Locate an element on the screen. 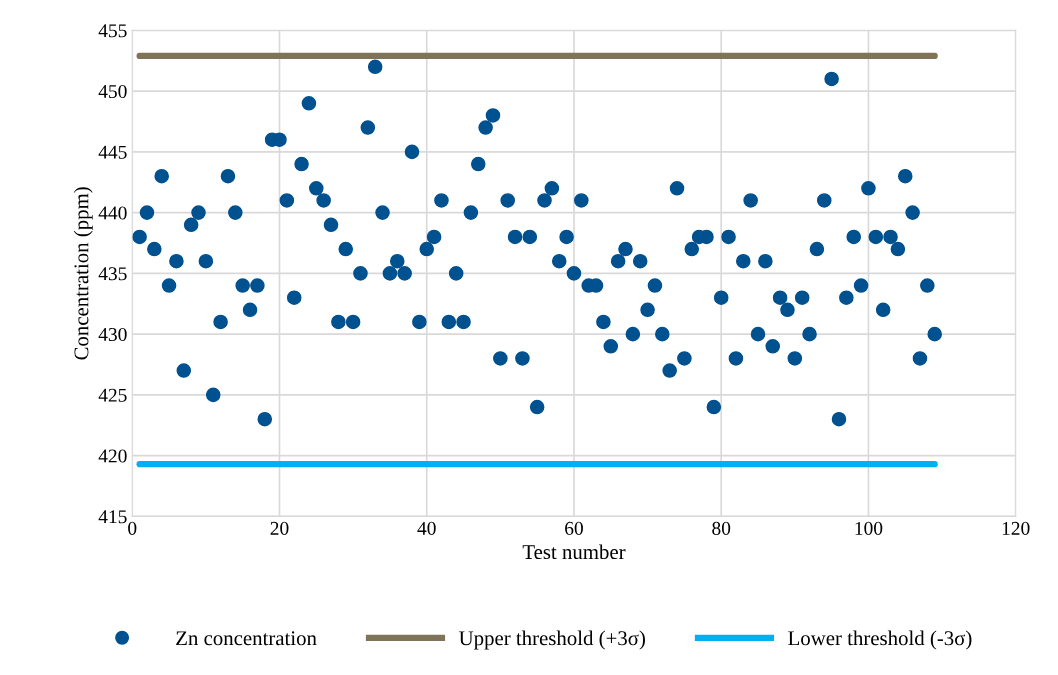  x-tick-label: 20 is located at coordinates (279, 528).